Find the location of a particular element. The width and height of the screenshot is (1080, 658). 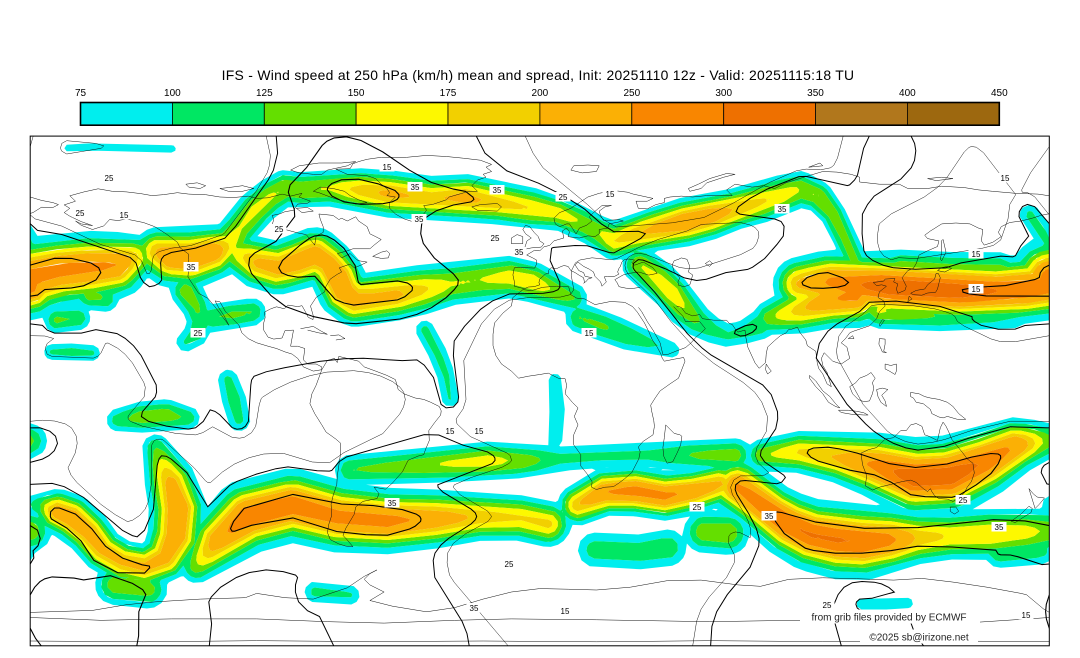

svg-text: 150 is located at coordinates (356, 93).